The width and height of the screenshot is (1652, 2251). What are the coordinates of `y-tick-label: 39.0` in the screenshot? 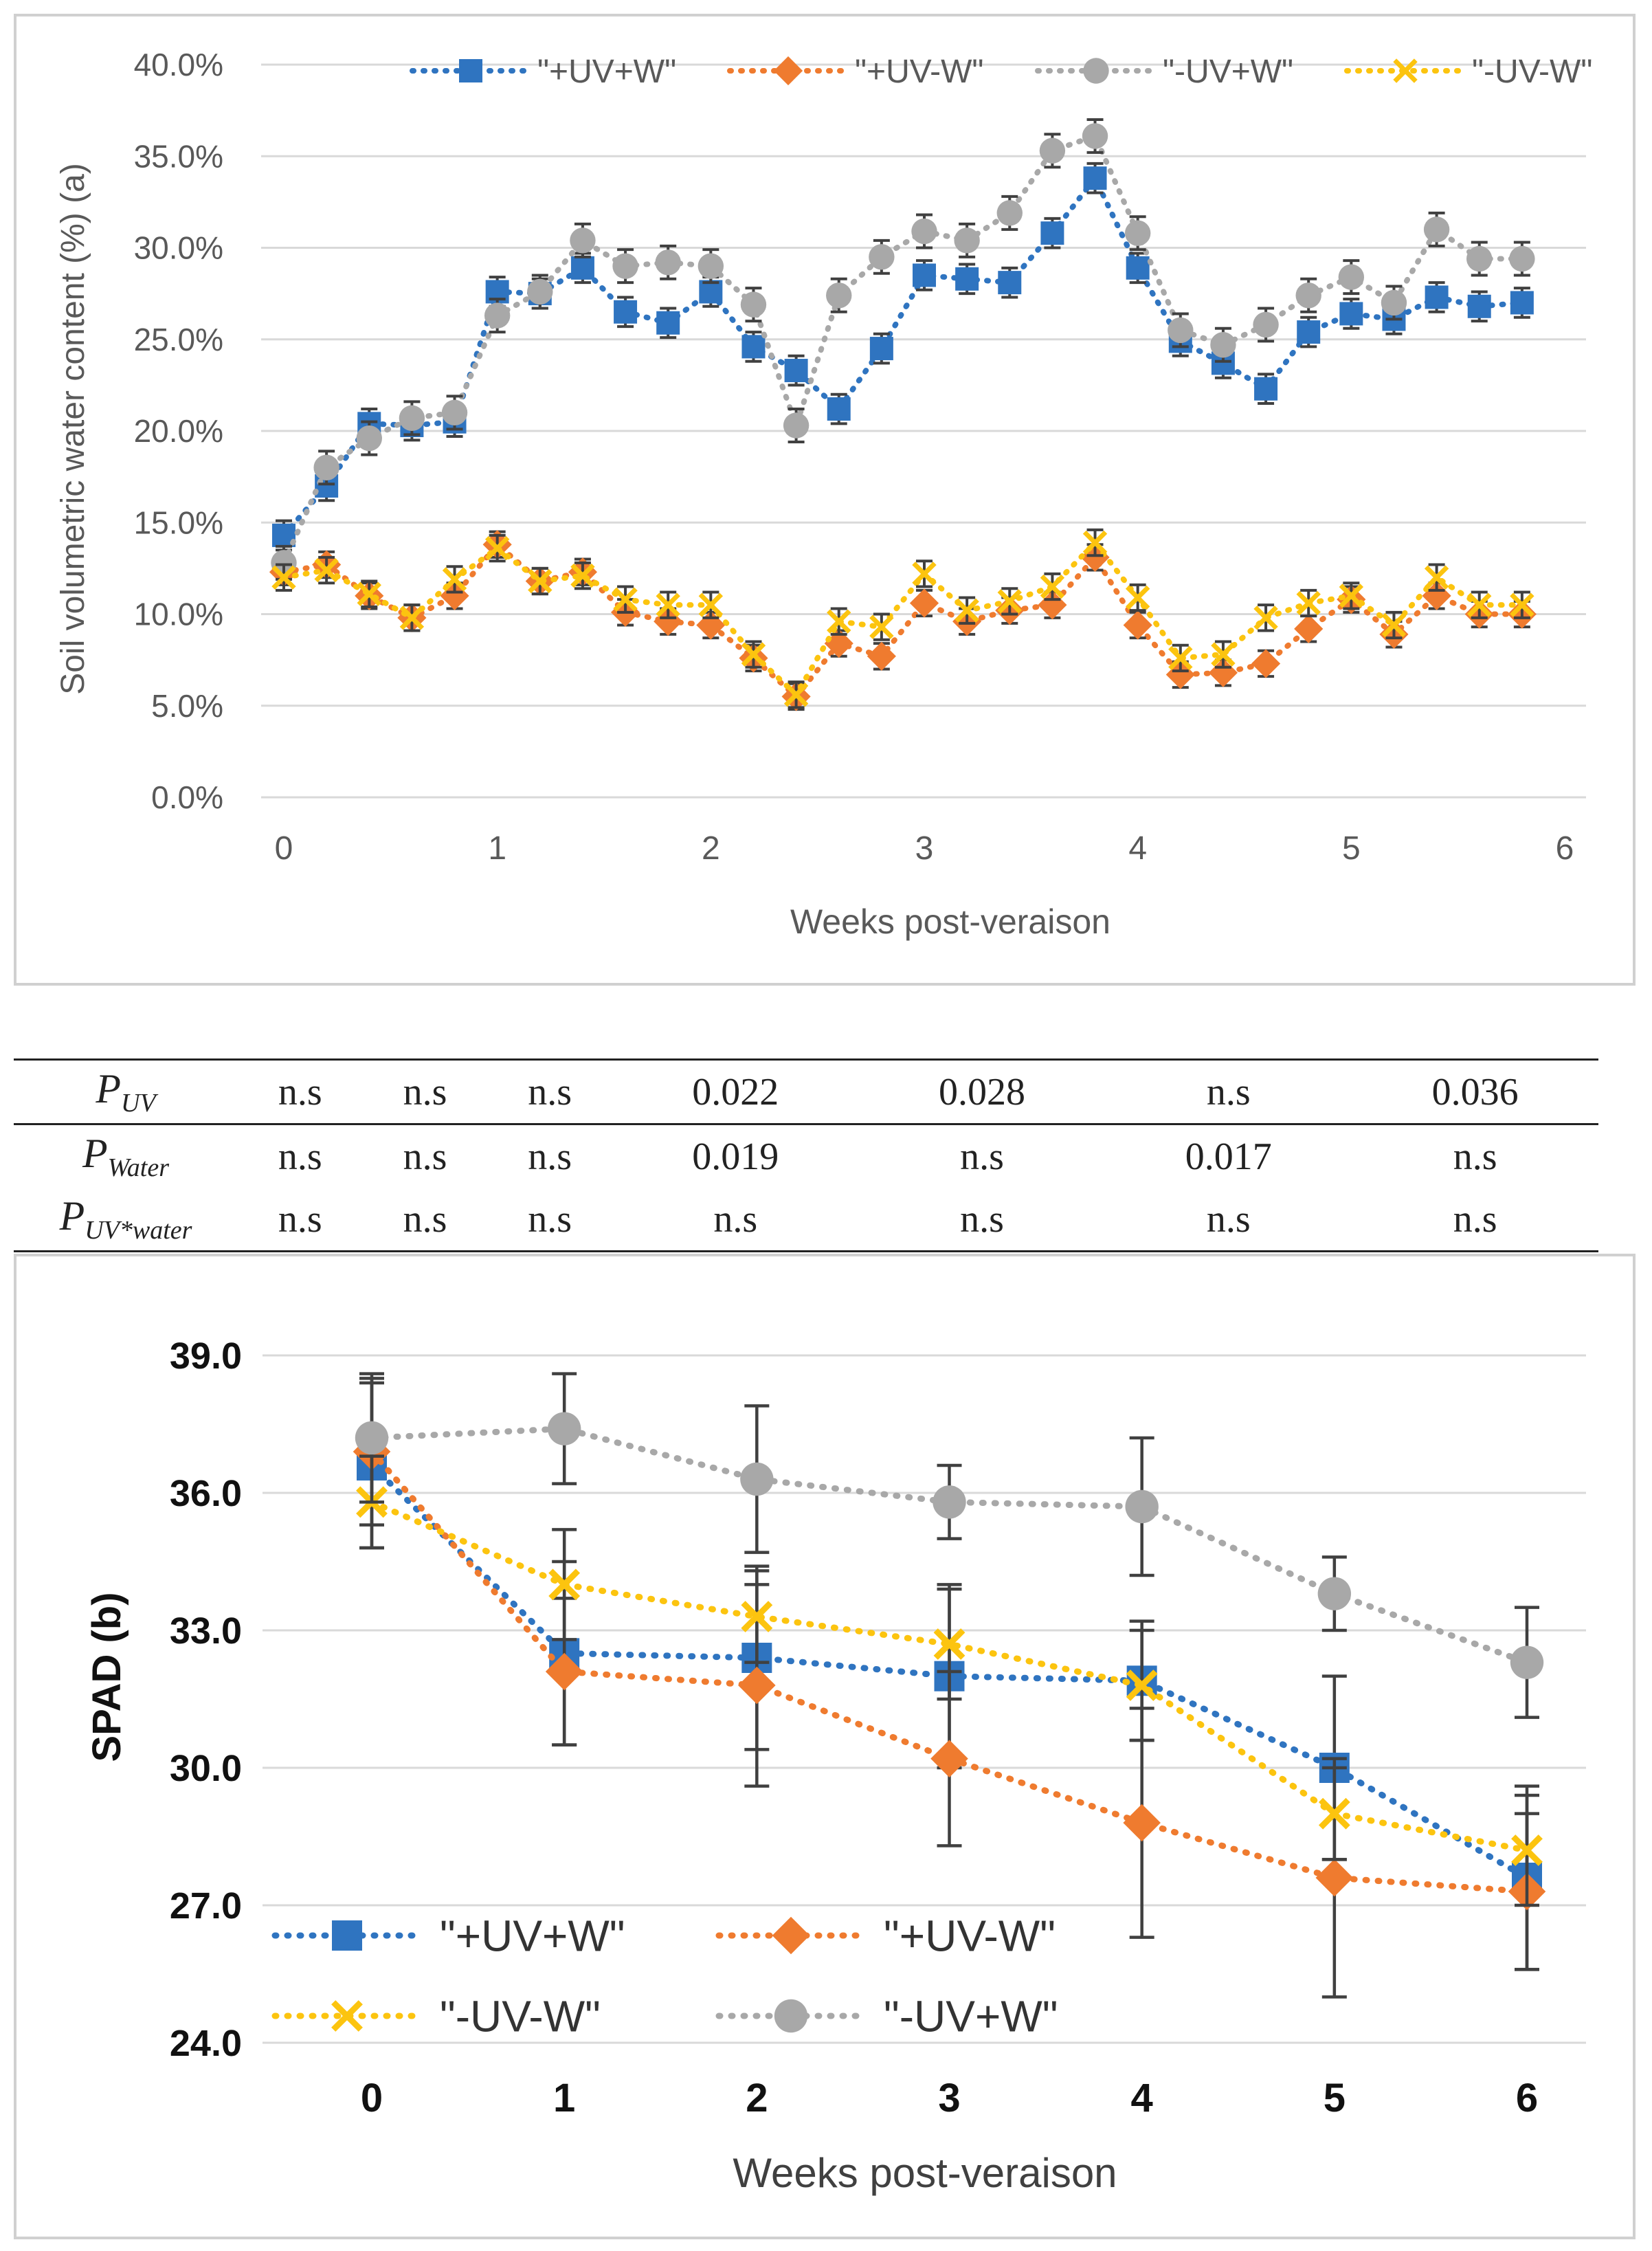 It's located at (206, 1356).